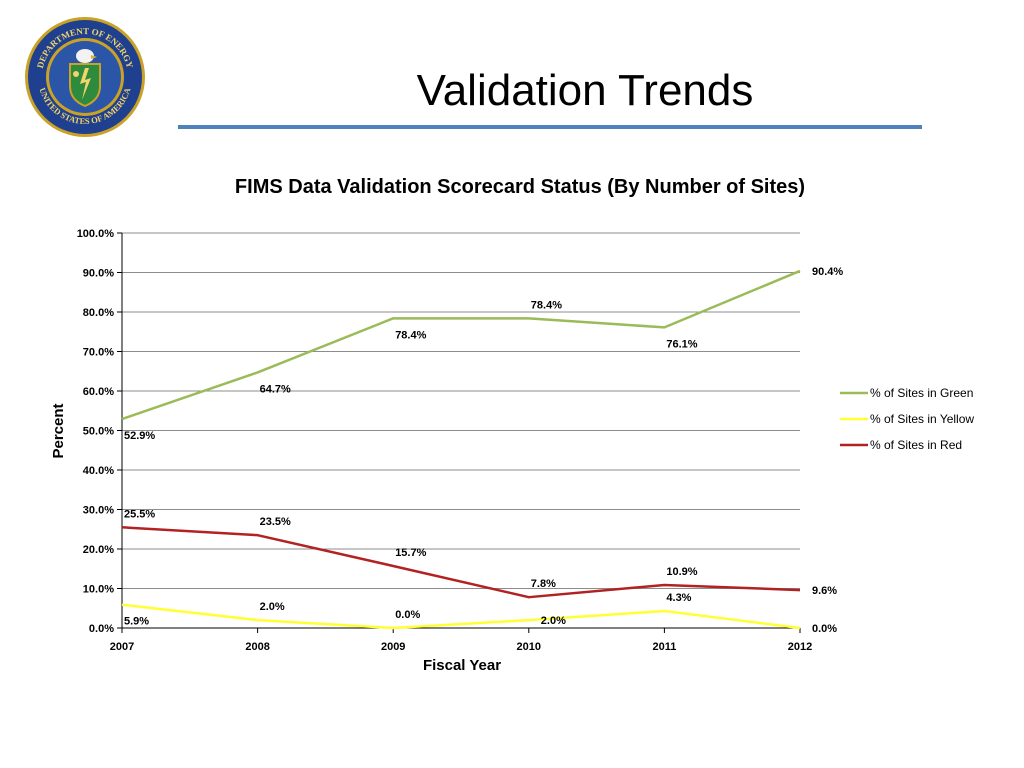 The height and width of the screenshot is (768, 1024). What do you see at coordinates (585, 90) in the screenshot?
I see `slide-title: Validation Trends` at bounding box center [585, 90].